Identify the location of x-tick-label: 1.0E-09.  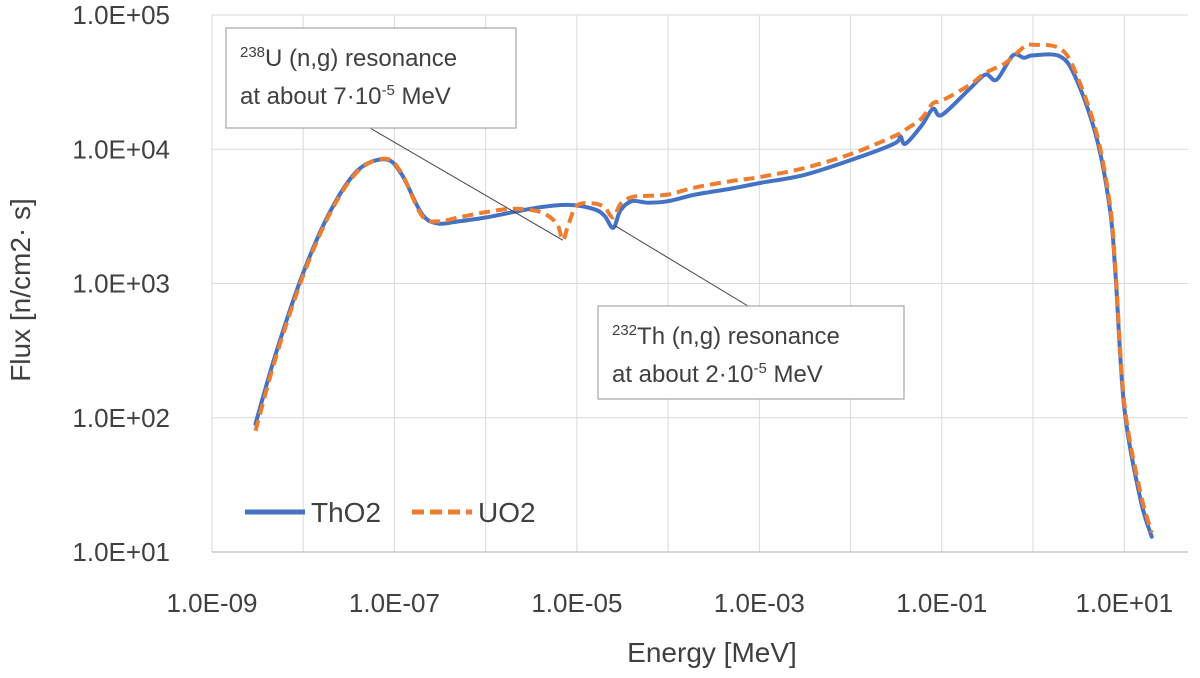
(211, 603).